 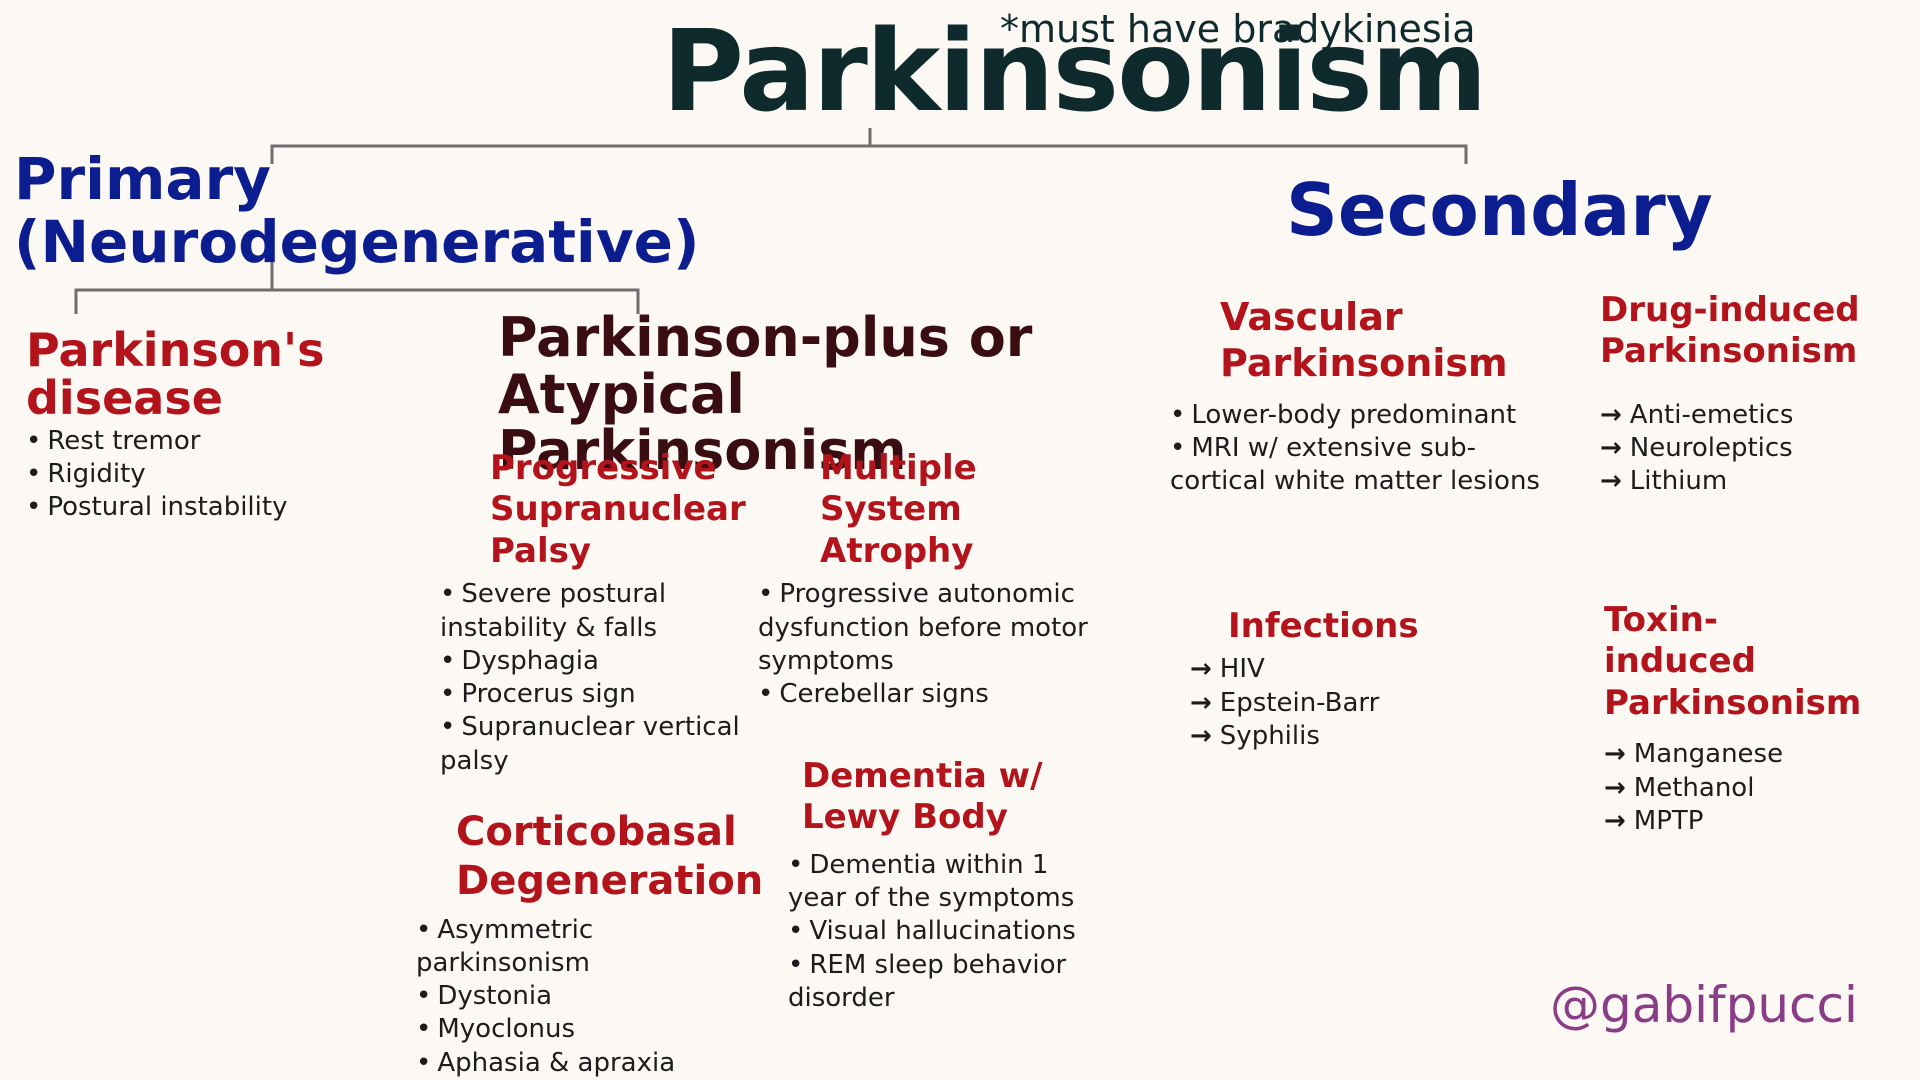 I want to click on list-item: Dysphagia, so click(x=600, y=661).